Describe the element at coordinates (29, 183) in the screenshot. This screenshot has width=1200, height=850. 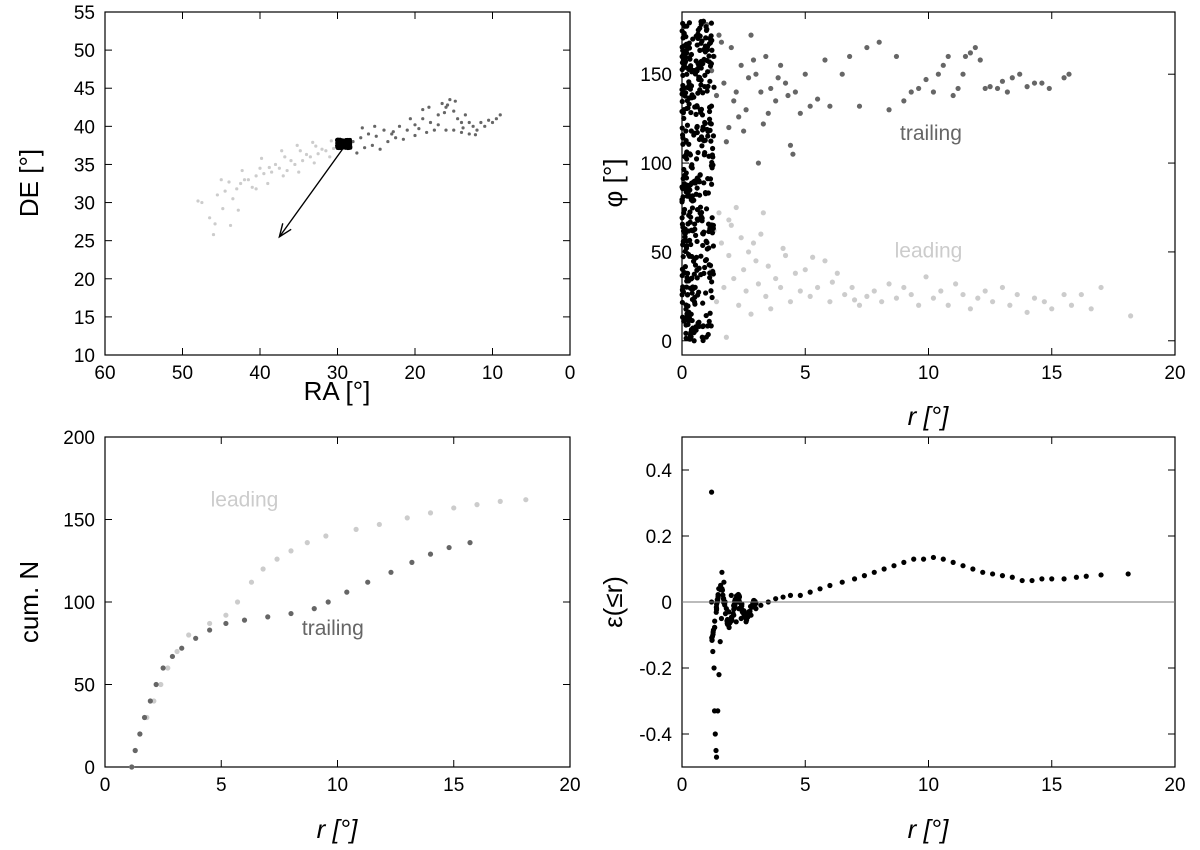
I see `y-axis-label: DE [°]` at that location.